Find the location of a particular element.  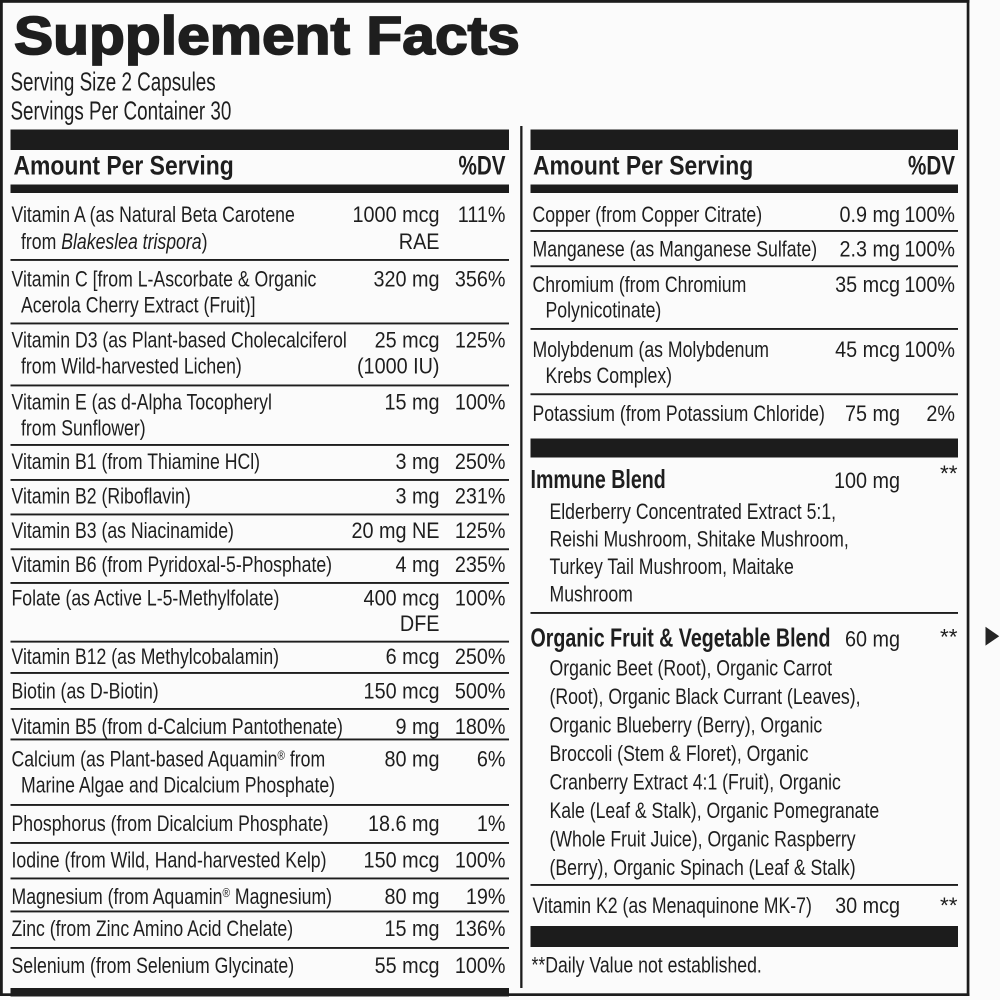

svg-text: Supplement Facts is located at coordinates (267, 35).